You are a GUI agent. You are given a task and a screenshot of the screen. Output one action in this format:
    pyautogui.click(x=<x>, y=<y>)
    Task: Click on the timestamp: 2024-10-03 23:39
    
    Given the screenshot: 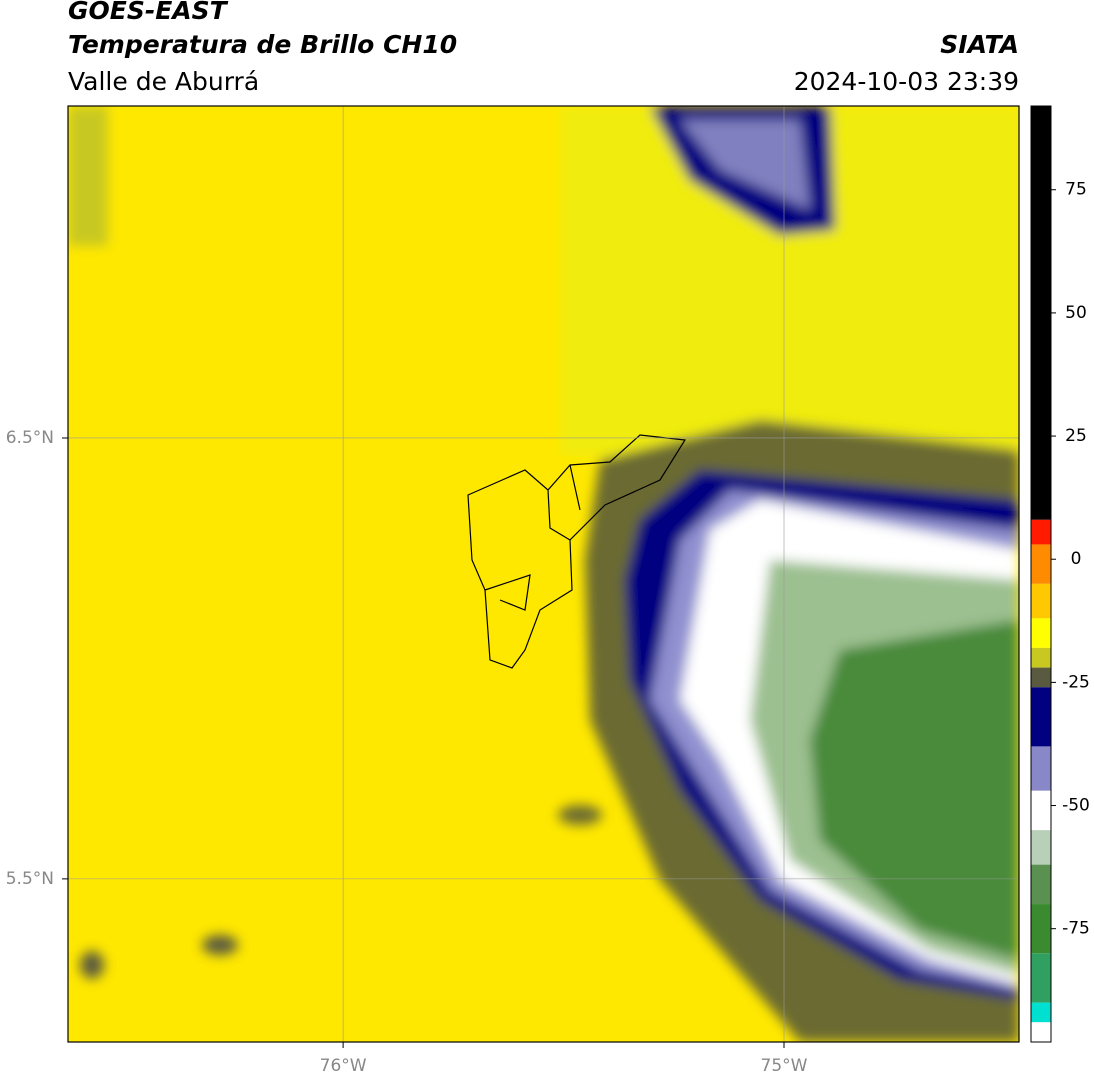 What is the action you would take?
    pyautogui.click(x=906, y=81)
    